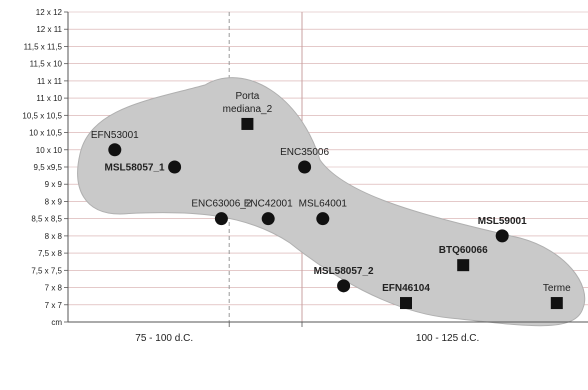 This screenshot has width=588, height=390. I want to click on point-label: MSL58057_1, so click(135, 168).